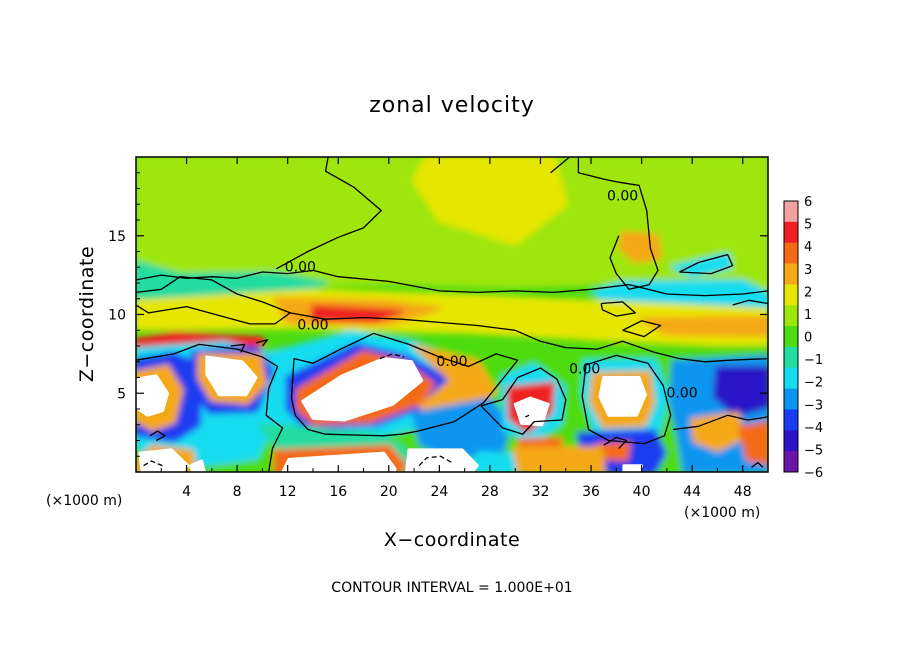 The height and width of the screenshot is (654, 904). What do you see at coordinates (808, 247) in the screenshot?
I see `colorbar-tick-label: 4` at bounding box center [808, 247].